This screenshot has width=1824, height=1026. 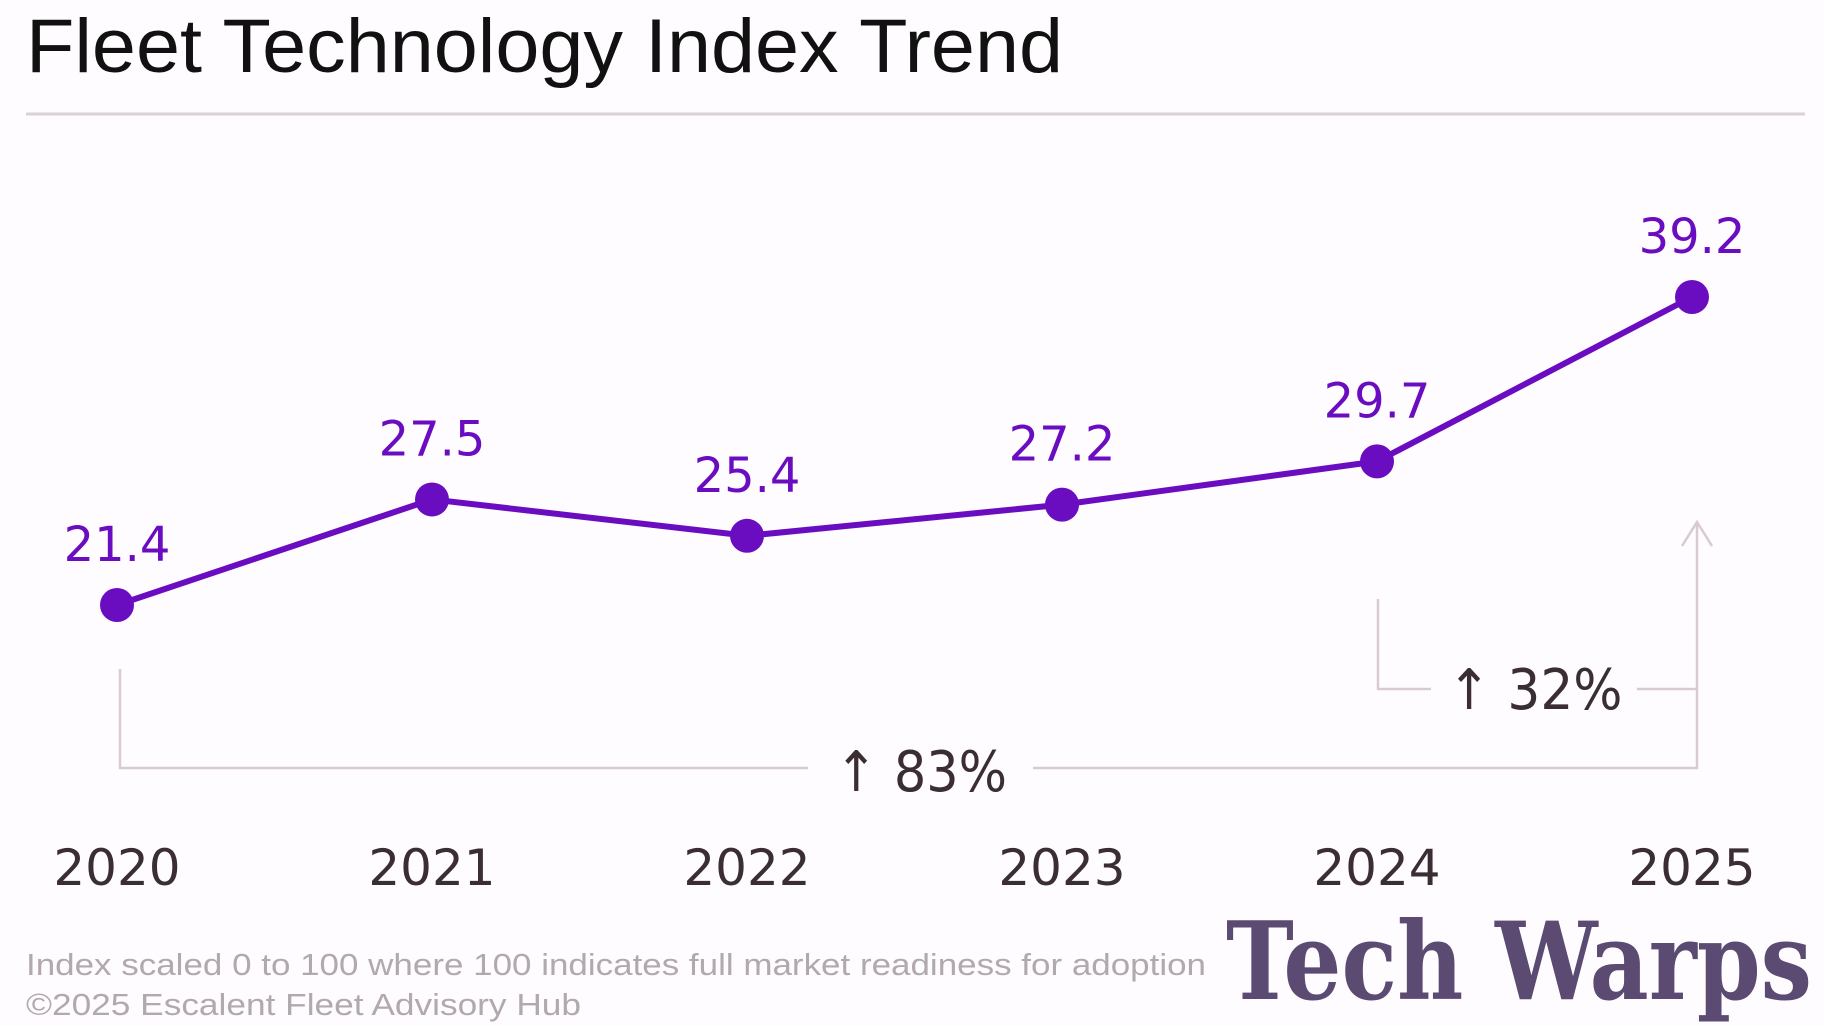 I want to click on data-point-2025, so click(x=1692, y=297).